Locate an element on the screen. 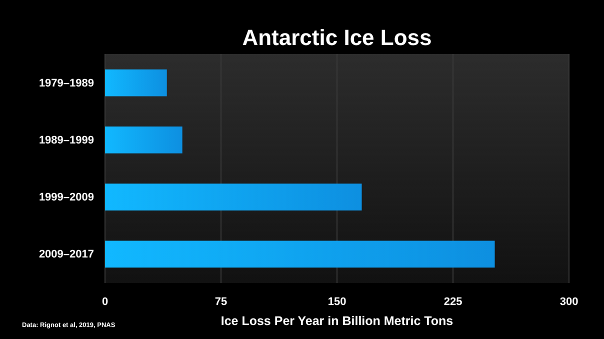 Image resolution: width=604 pixels, height=339 pixels. x-tick-label: 75 is located at coordinates (221, 302).